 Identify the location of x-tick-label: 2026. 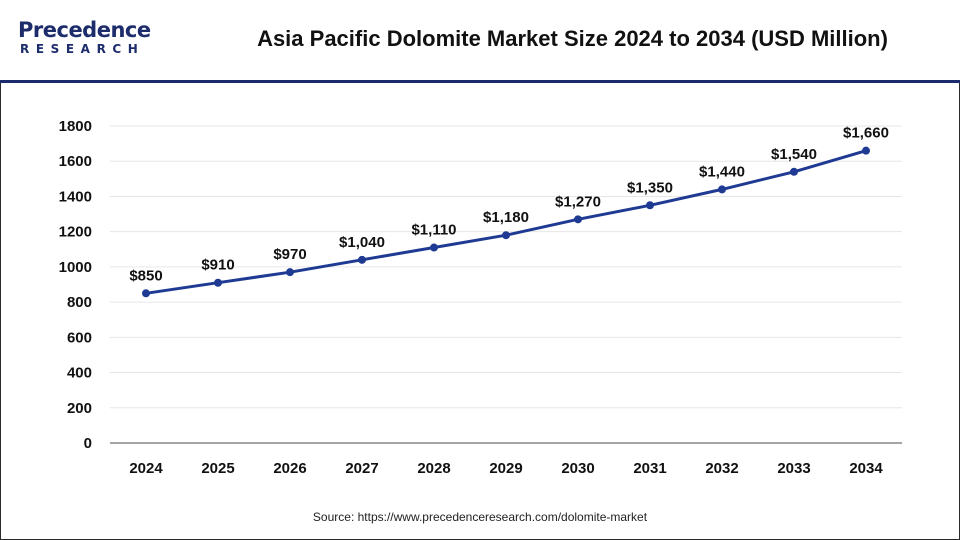
(289, 468).